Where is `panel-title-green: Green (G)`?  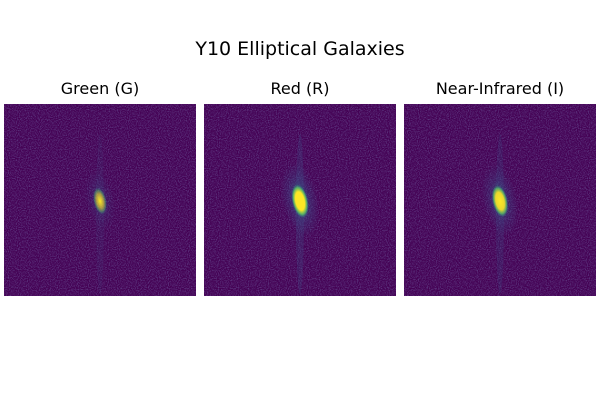 panel-title-green: Green (G) is located at coordinates (100, 88).